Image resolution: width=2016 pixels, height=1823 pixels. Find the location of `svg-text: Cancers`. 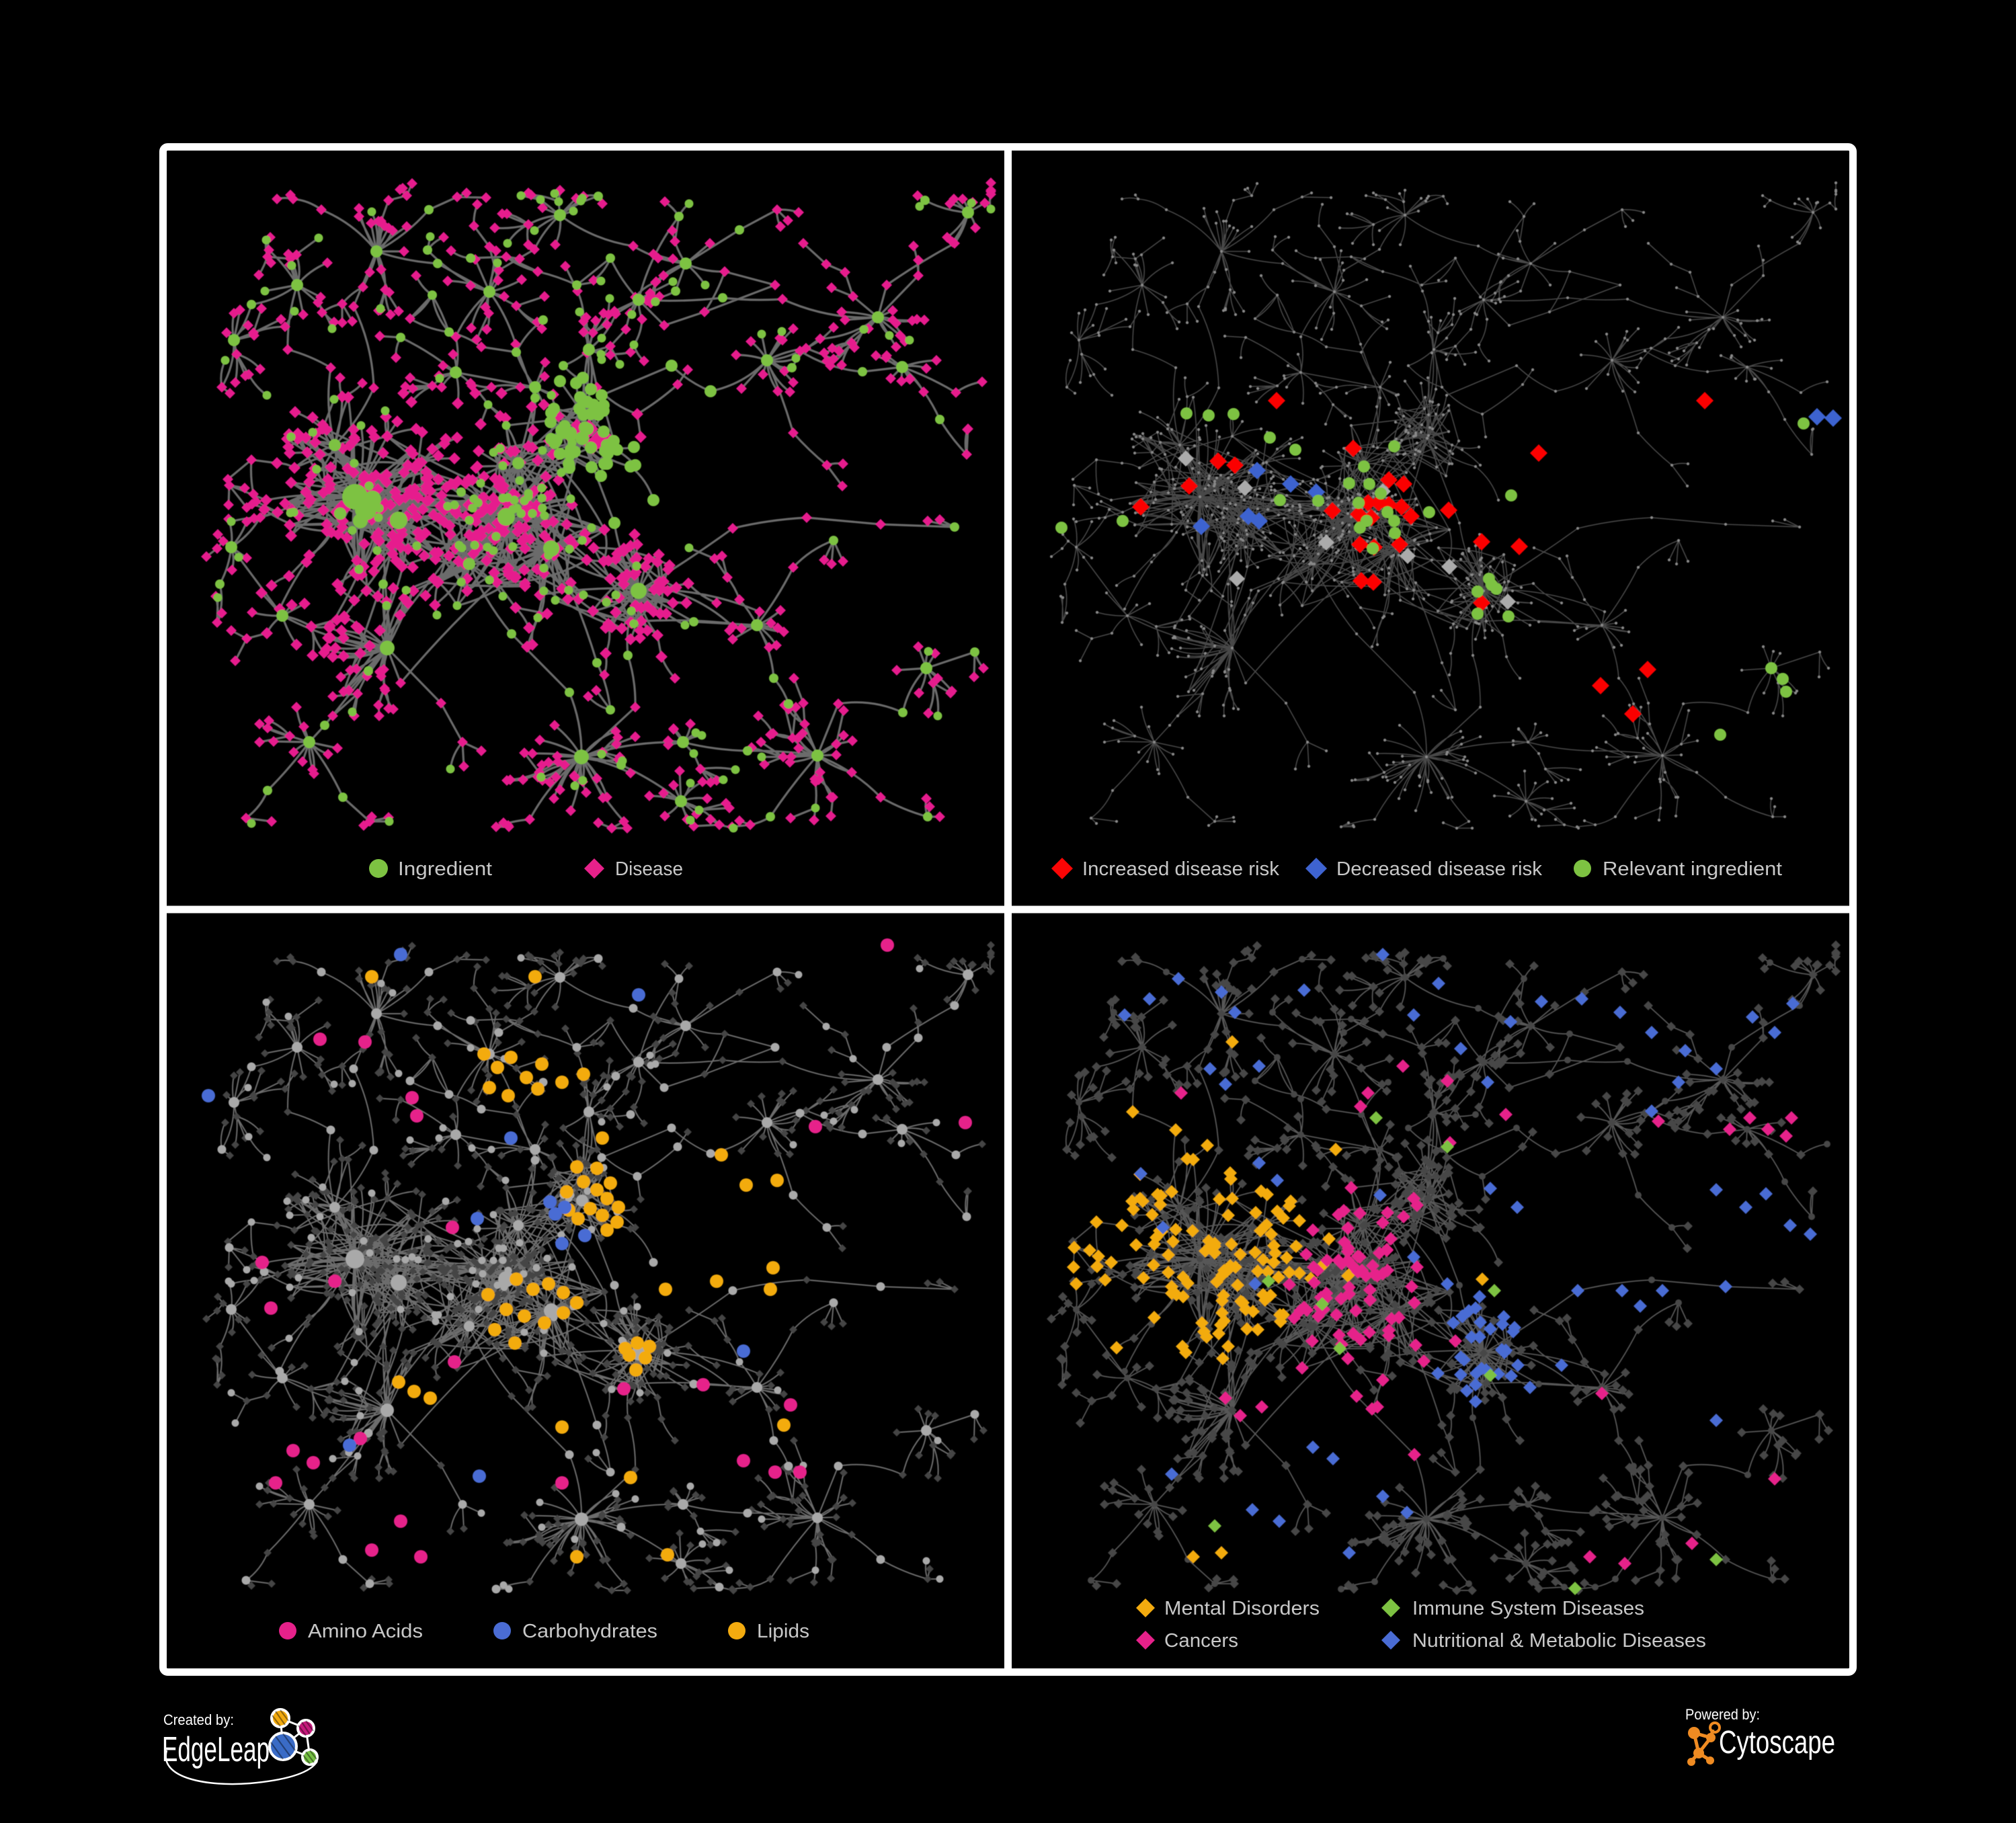

svg-text: Cancers is located at coordinates (1201, 1641).